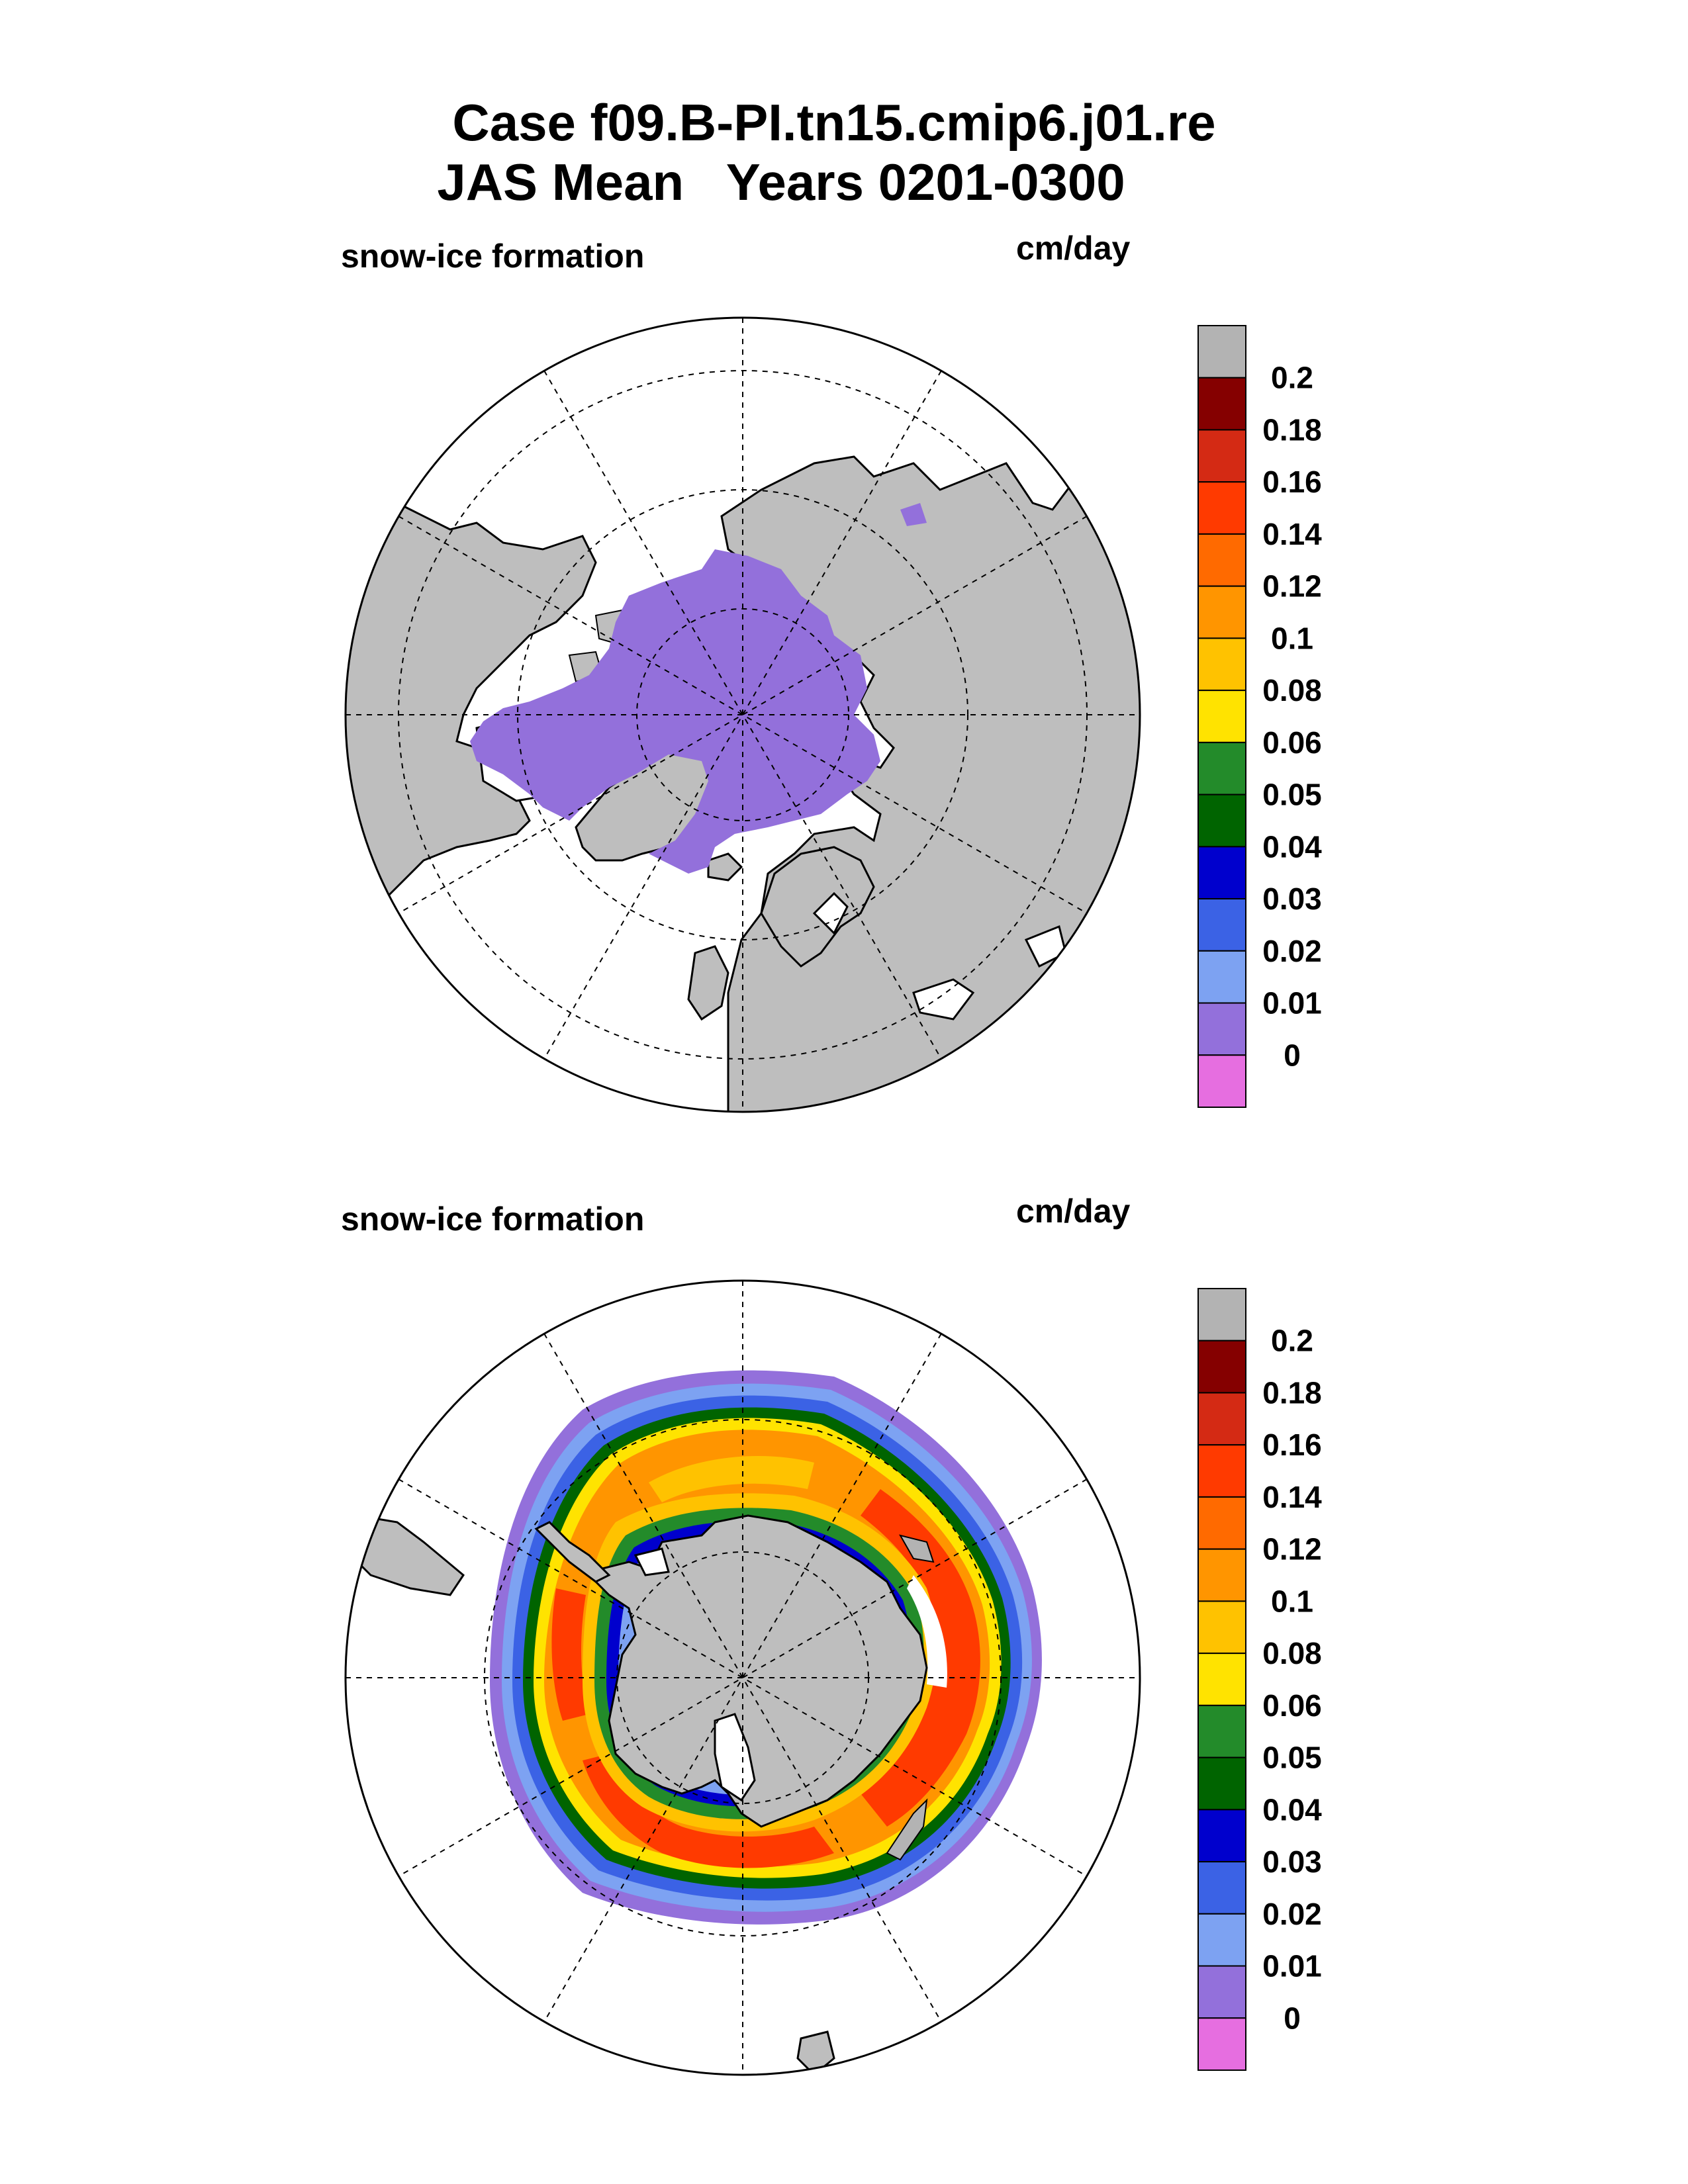 The width and height of the screenshot is (1688, 2184). I want to click on arctic-colorbar-label: 0.01, so click(1292, 1004).